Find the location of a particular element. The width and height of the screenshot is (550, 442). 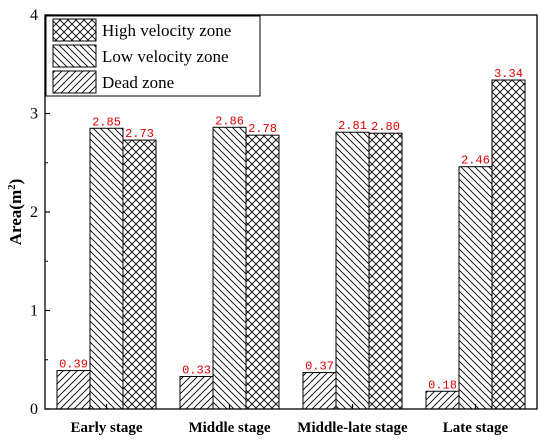

y-axis-title-main: Area(m is located at coordinates (15, 217).